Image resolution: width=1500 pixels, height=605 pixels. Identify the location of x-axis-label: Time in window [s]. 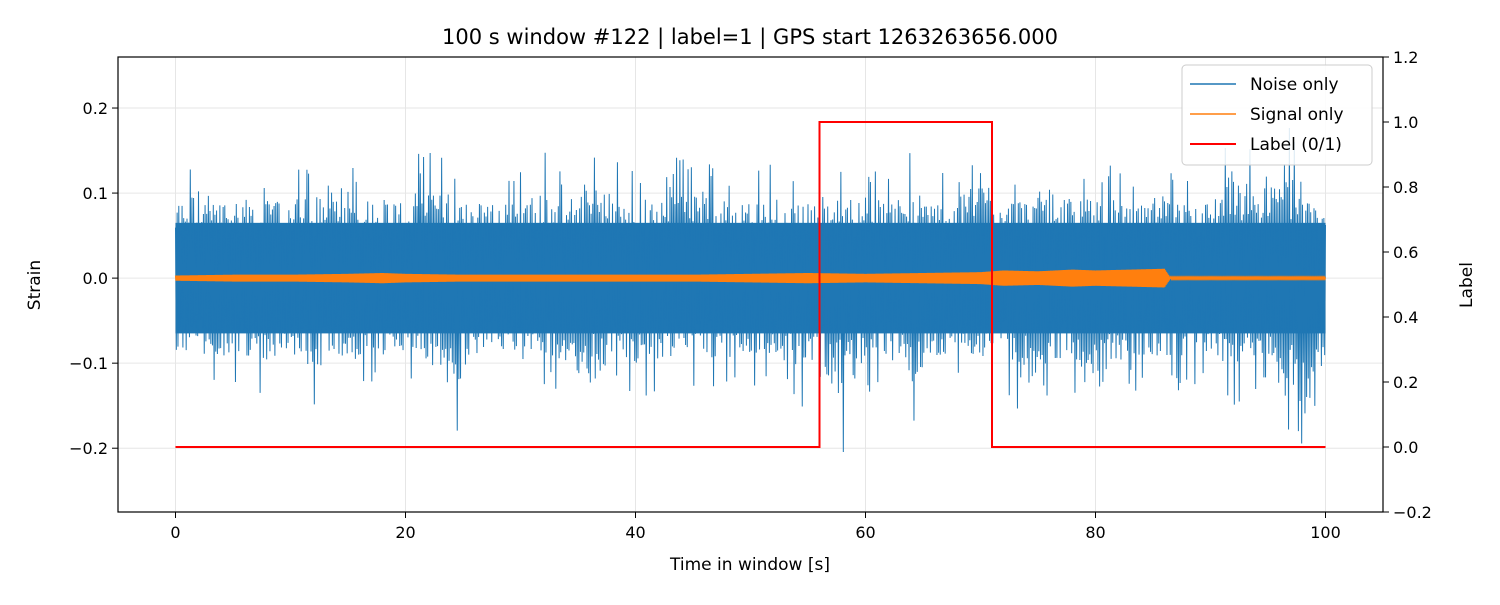
(749, 565).